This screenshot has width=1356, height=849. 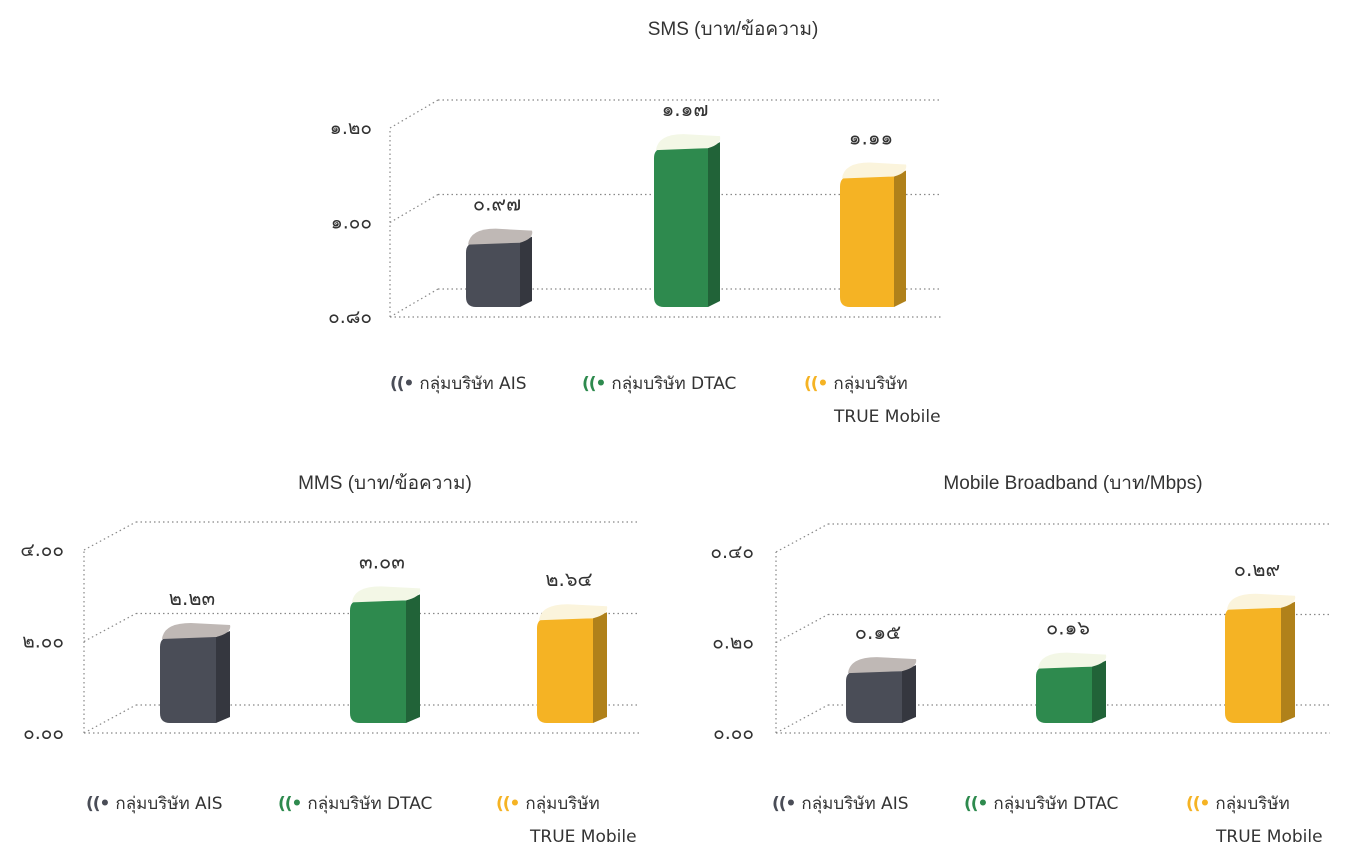 I want to click on gridlines, so click(x=1052, y=628).